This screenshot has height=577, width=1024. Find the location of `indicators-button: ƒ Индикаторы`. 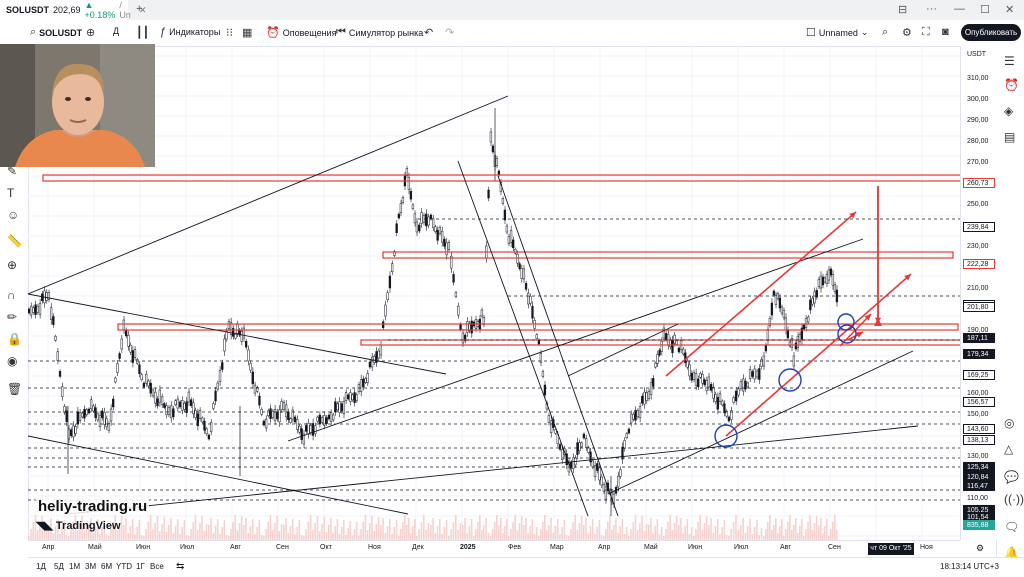

indicators-button: ƒ Индикаторы is located at coordinates (190, 32).